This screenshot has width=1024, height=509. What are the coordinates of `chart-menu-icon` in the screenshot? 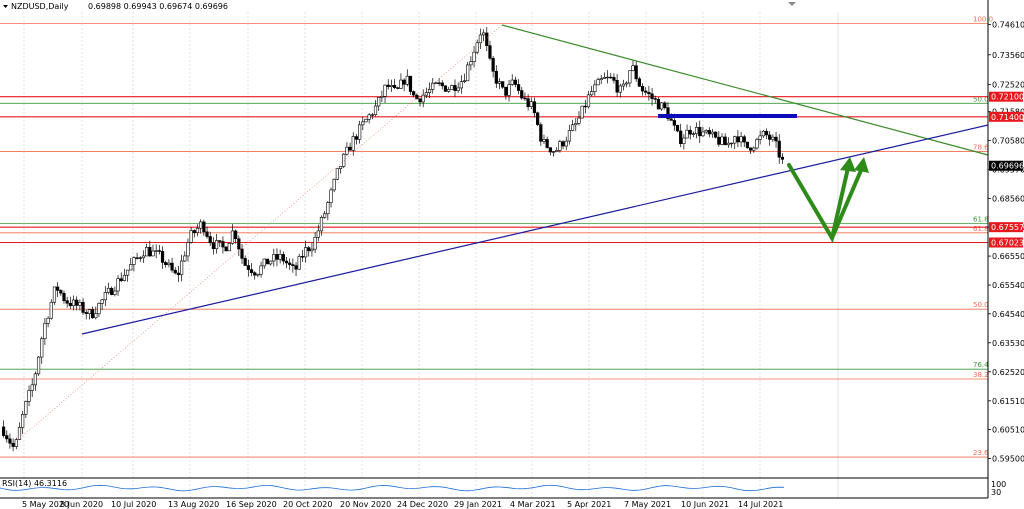 It's located at (5, 6).